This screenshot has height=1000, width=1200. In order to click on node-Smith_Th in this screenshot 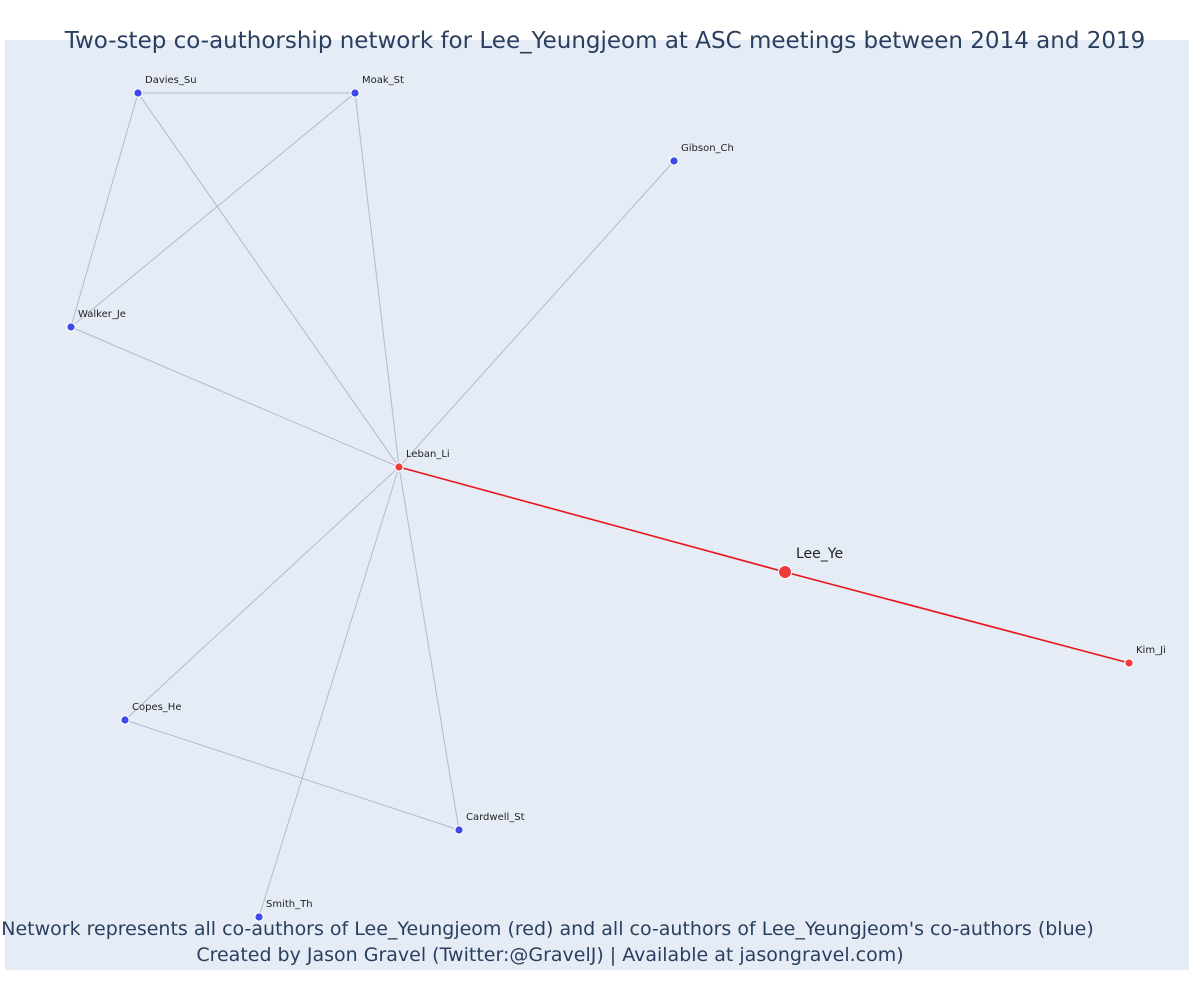, I will do `click(259, 917)`.